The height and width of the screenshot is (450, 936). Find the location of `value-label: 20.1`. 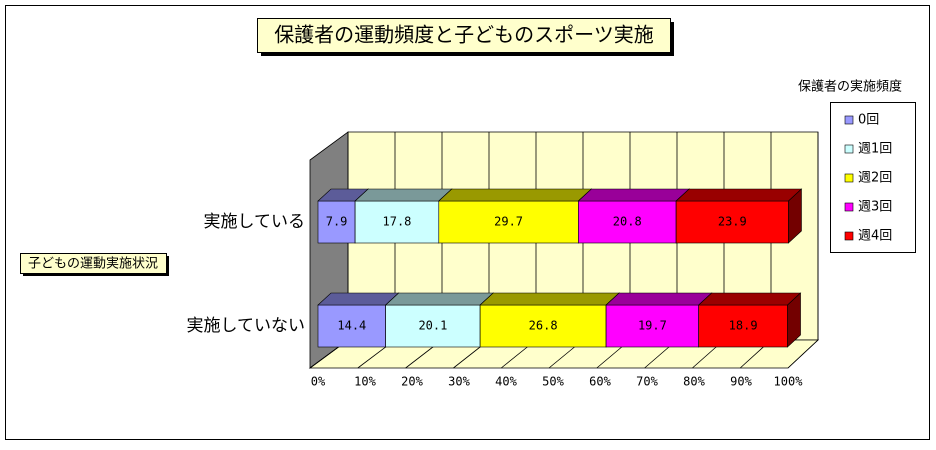

value-label: 20.1 is located at coordinates (432, 326).